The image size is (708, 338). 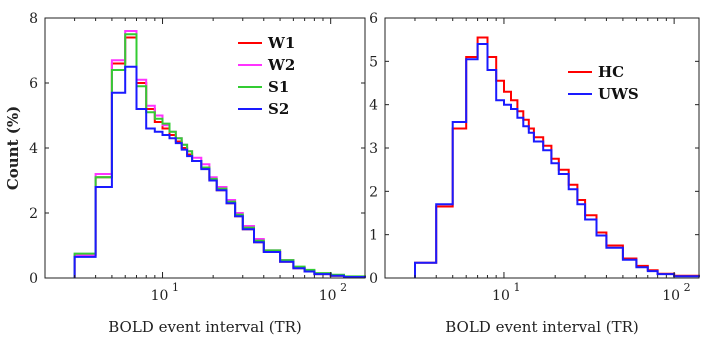 What do you see at coordinates (373, 62) in the screenshot?
I see `y-tick-label: 5` at bounding box center [373, 62].